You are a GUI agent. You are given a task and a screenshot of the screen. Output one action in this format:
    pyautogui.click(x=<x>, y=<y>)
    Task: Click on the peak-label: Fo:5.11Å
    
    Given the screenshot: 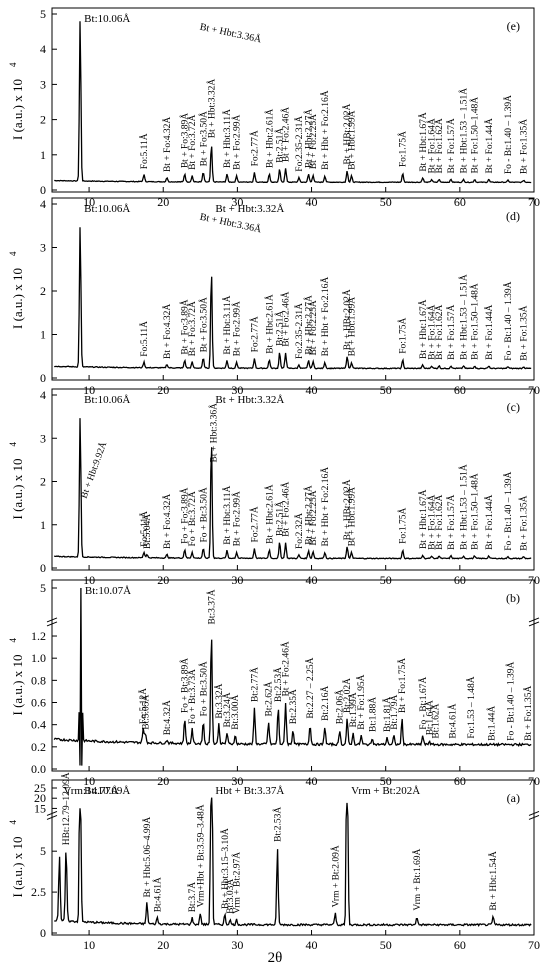 What is the action you would take?
    pyautogui.click(x=144, y=151)
    